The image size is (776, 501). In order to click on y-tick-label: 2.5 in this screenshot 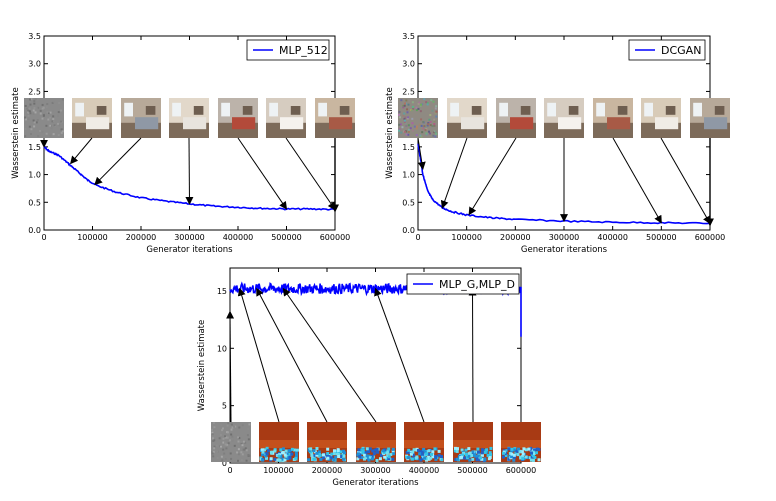, I will do `click(34, 91)`.